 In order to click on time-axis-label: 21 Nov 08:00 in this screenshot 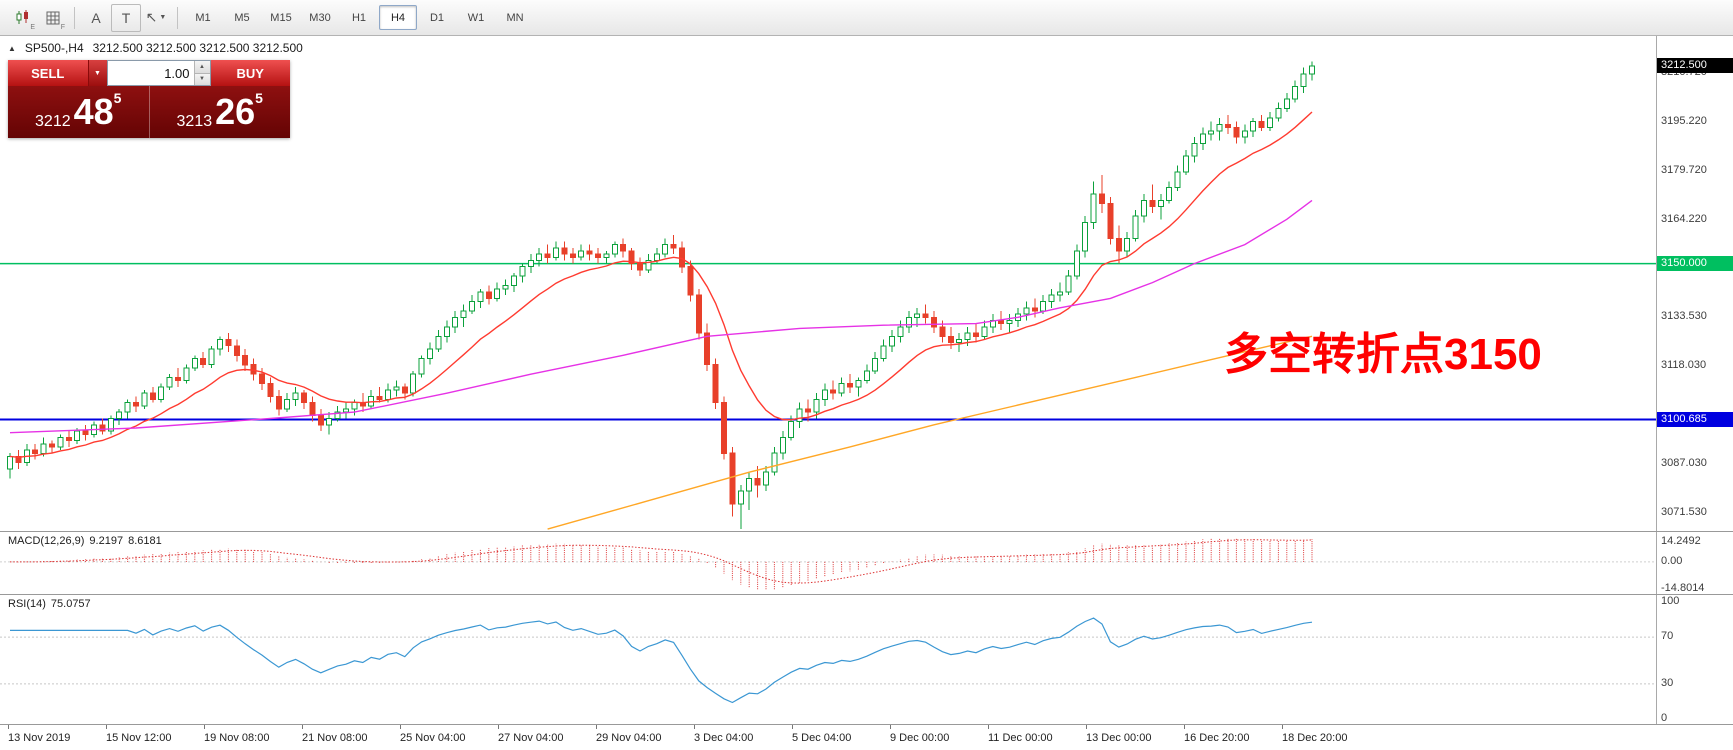, I will do `click(335, 738)`.